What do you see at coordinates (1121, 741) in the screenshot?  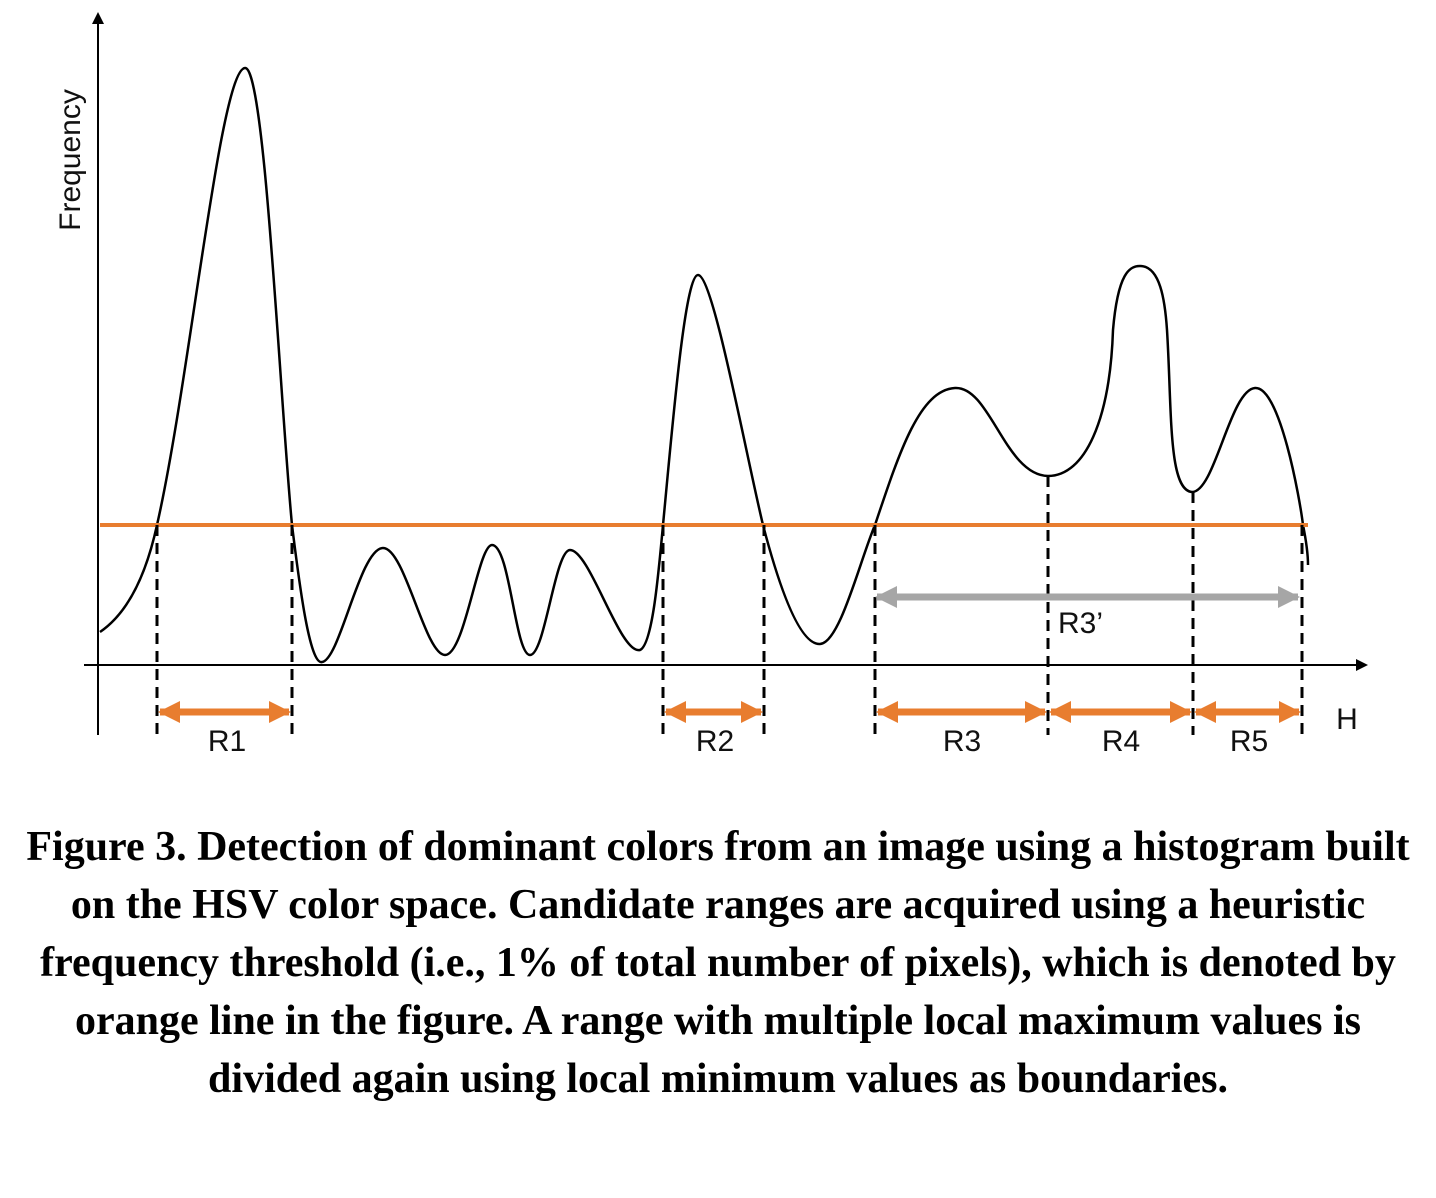 I see `range-label-r4: R4` at bounding box center [1121, 741].